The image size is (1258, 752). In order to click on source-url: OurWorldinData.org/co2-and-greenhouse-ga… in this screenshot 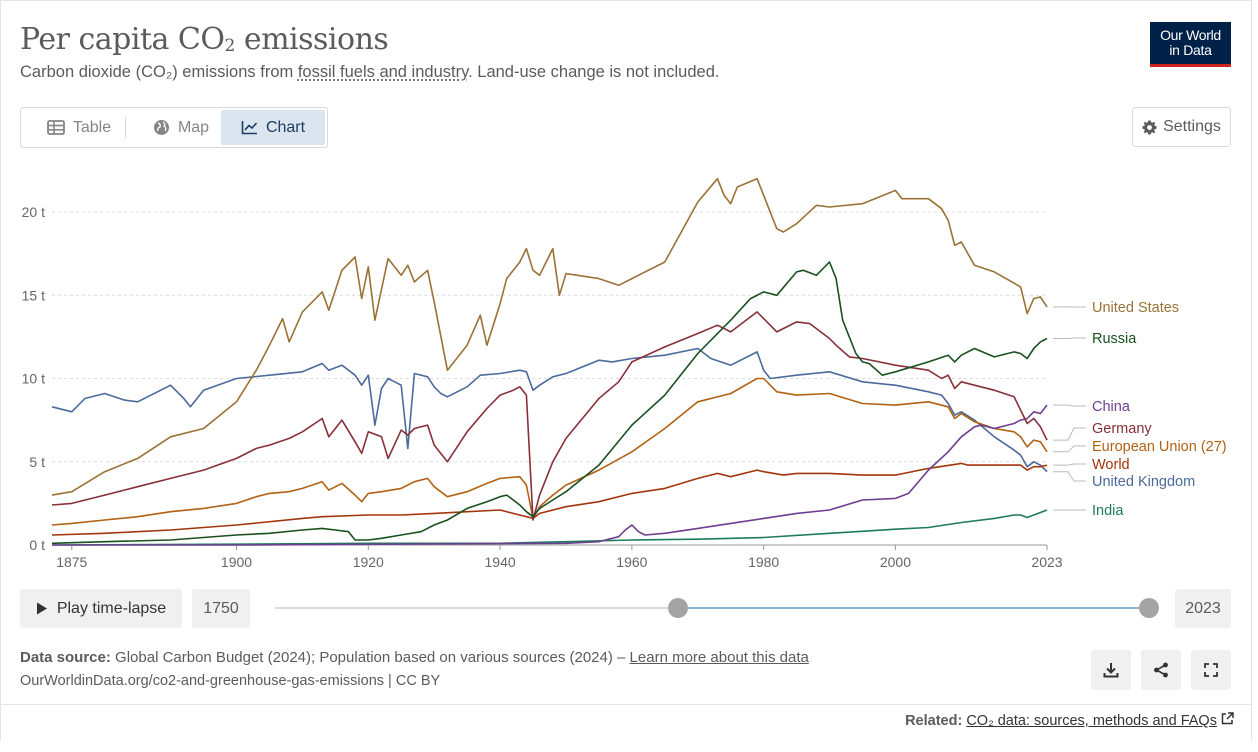, I will do `click(230, 681)`.